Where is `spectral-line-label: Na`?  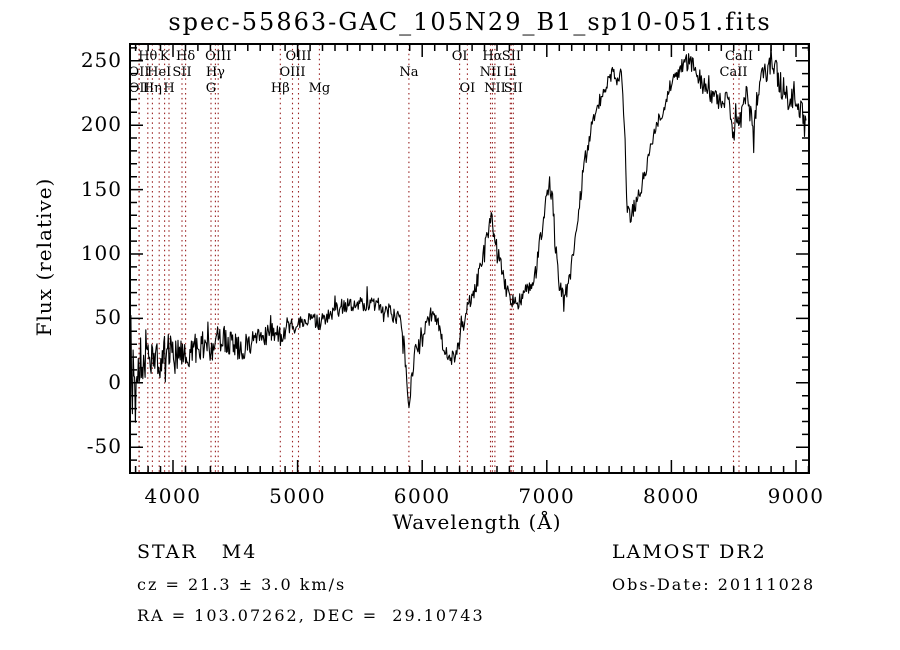
spectral-line-label: Na is located at coordinates (408, 72).